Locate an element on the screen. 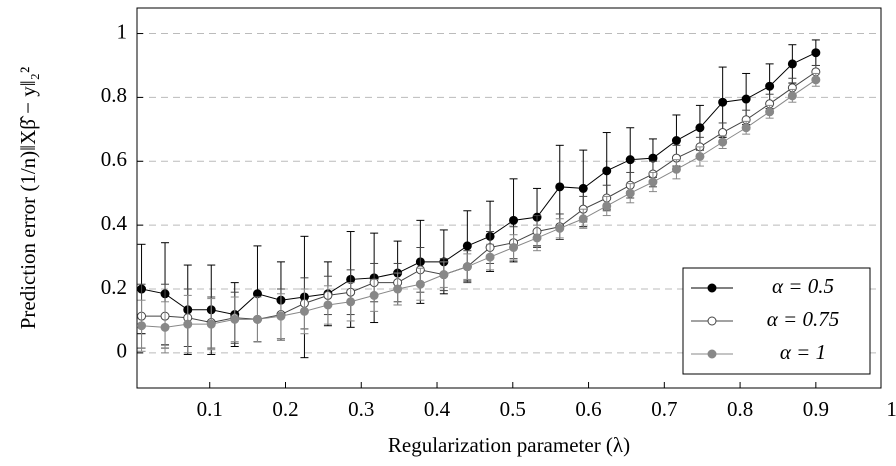  x-tick-label: 1 is located at coordinates (891, 409).